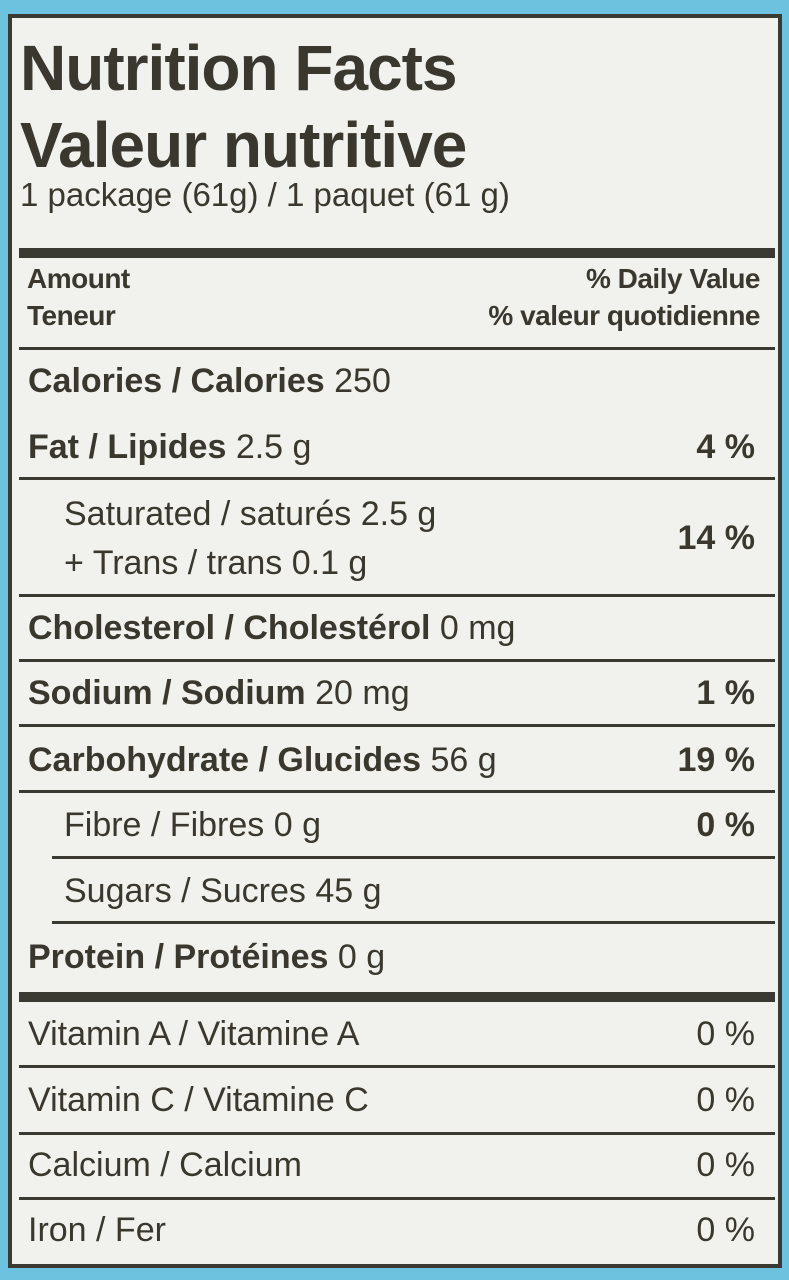 Image resolution: width=789 pixels, height=1280 pixels. What do you see at coordinates (71, 315) in the screenshot?
I see `amount-fr: Teneur` at bounding box center [71, 315].